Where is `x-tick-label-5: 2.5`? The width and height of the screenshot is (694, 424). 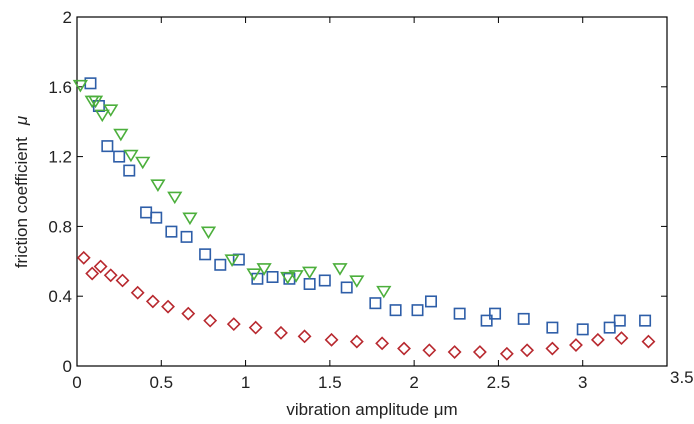 x-tick-label-5: 2.5 is located at coordinates (499, 382).